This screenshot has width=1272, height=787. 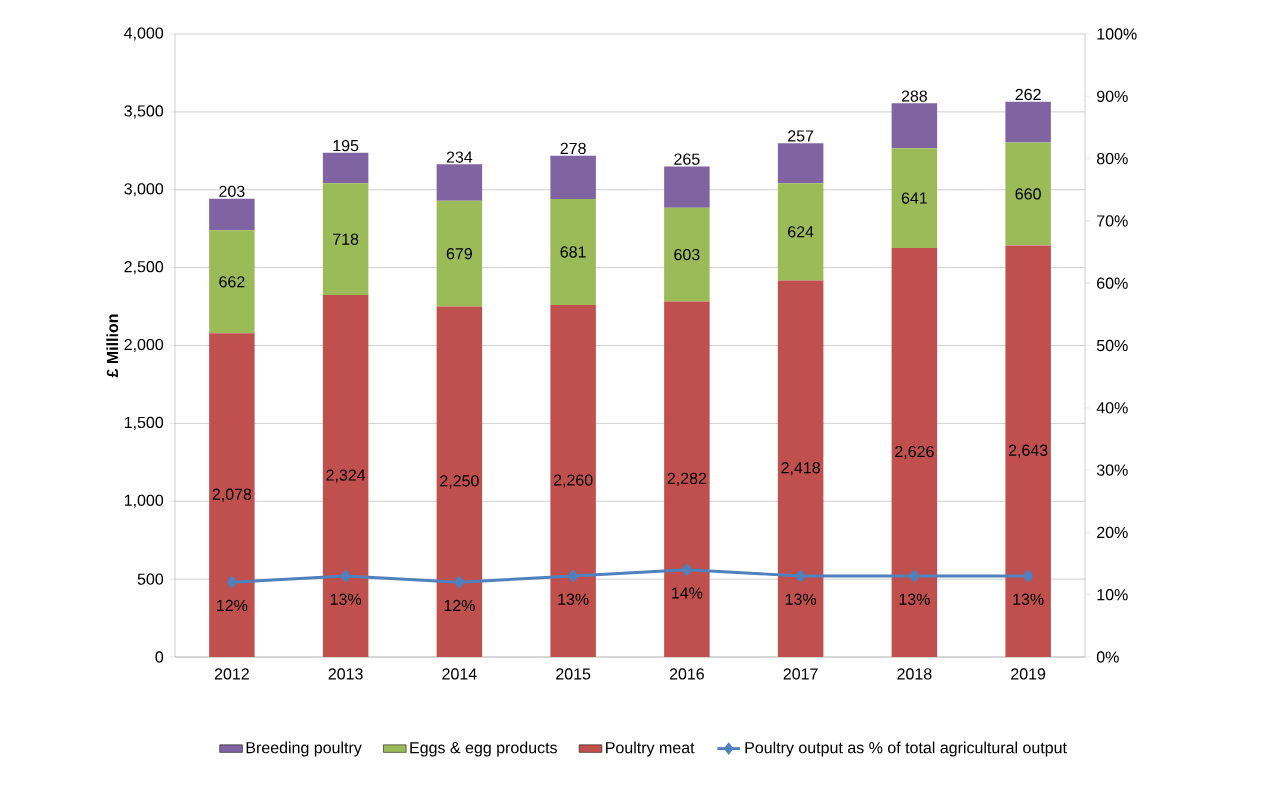 I want to click on data-label: 624, so click(x=801, y=232).